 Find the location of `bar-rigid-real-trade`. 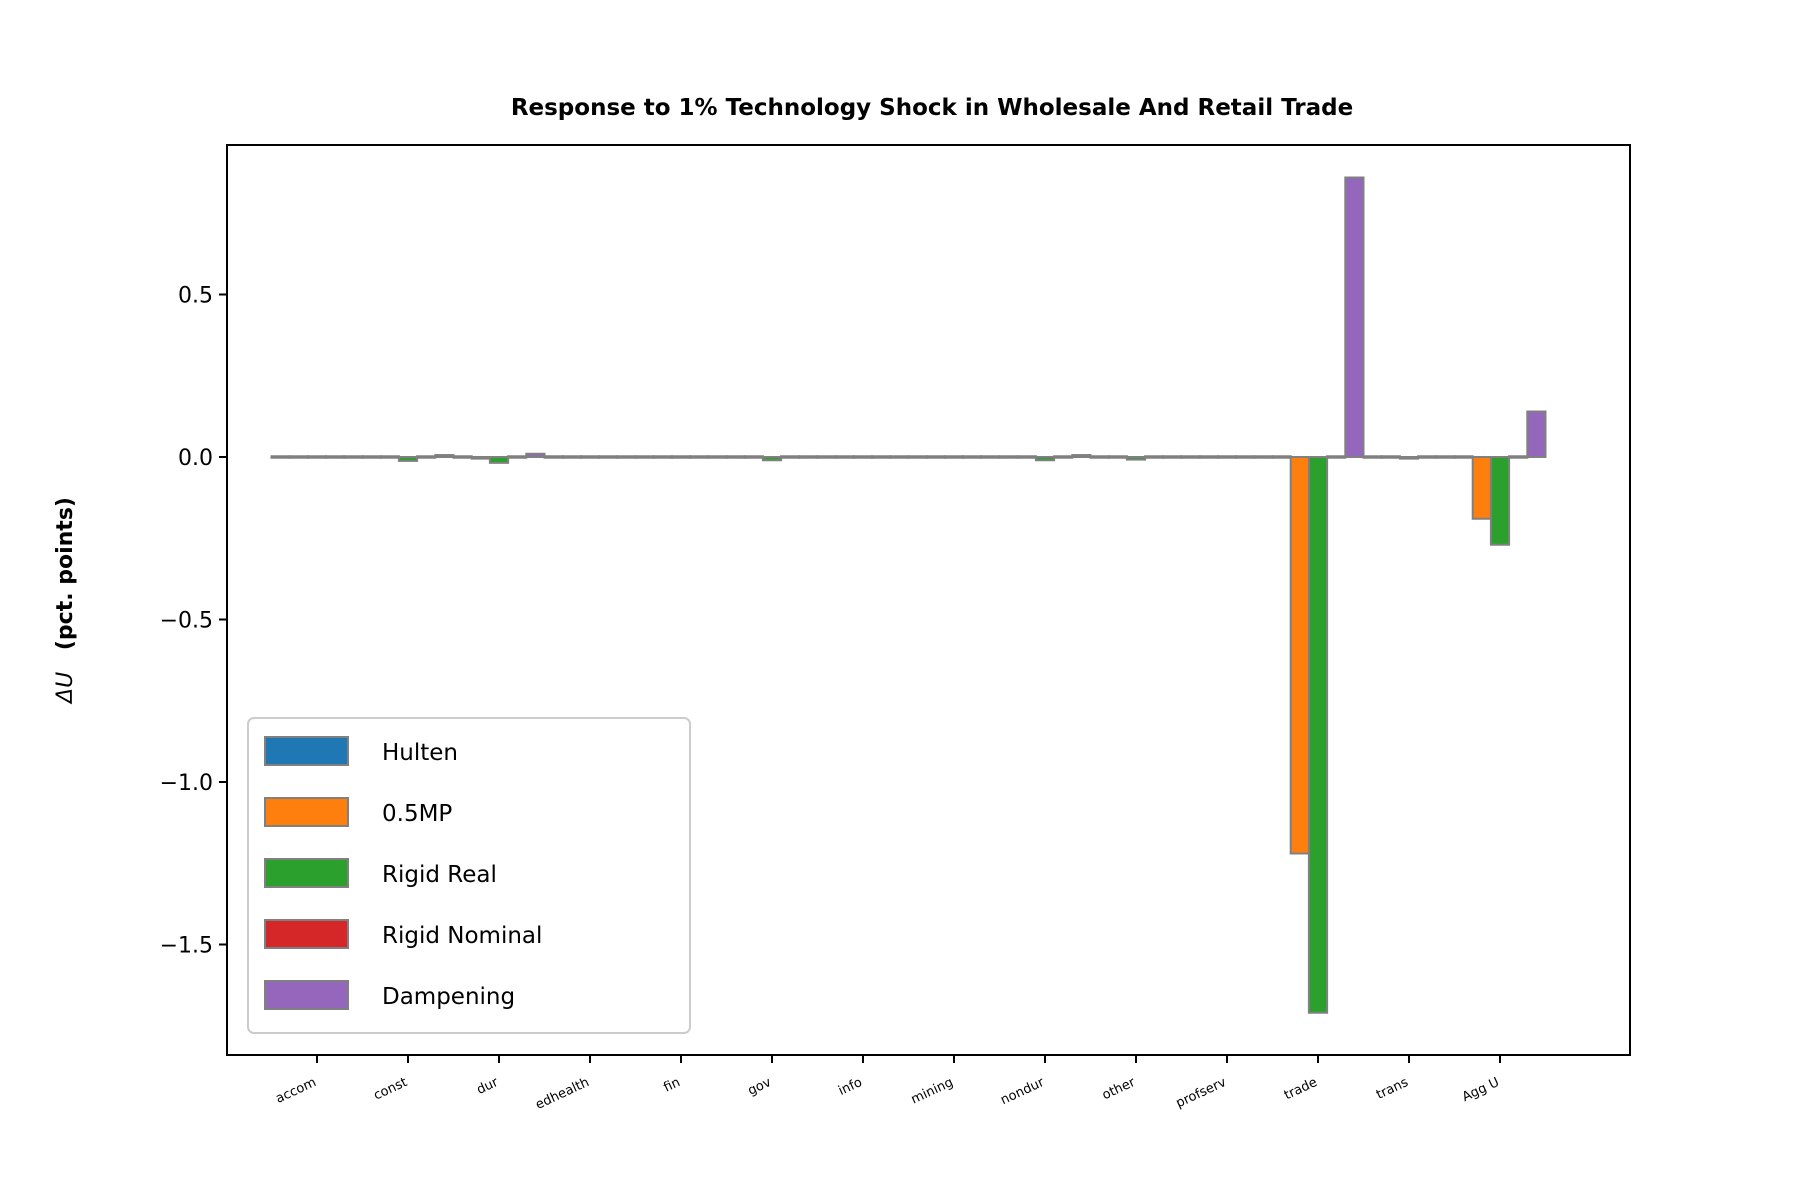

bar-rigid-real-trade is located at coordinates (1318, 735).